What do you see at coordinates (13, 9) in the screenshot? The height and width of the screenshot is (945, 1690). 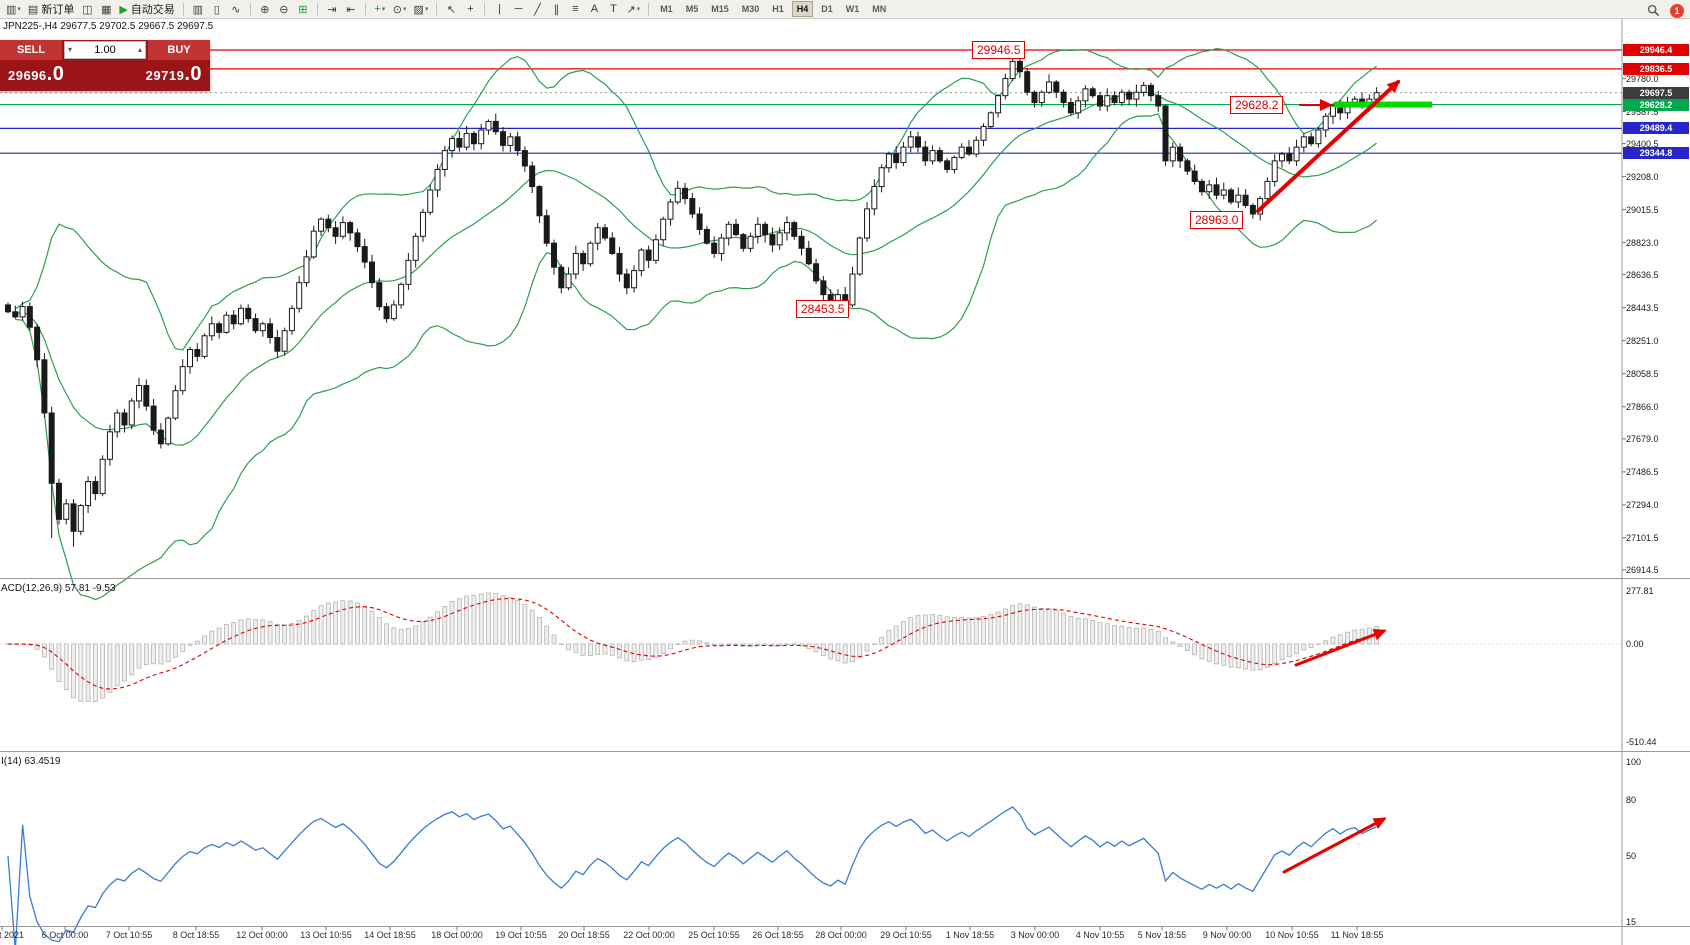 I see `chart-window-icon: ▥ ▾` at bounding box center [13, 9].